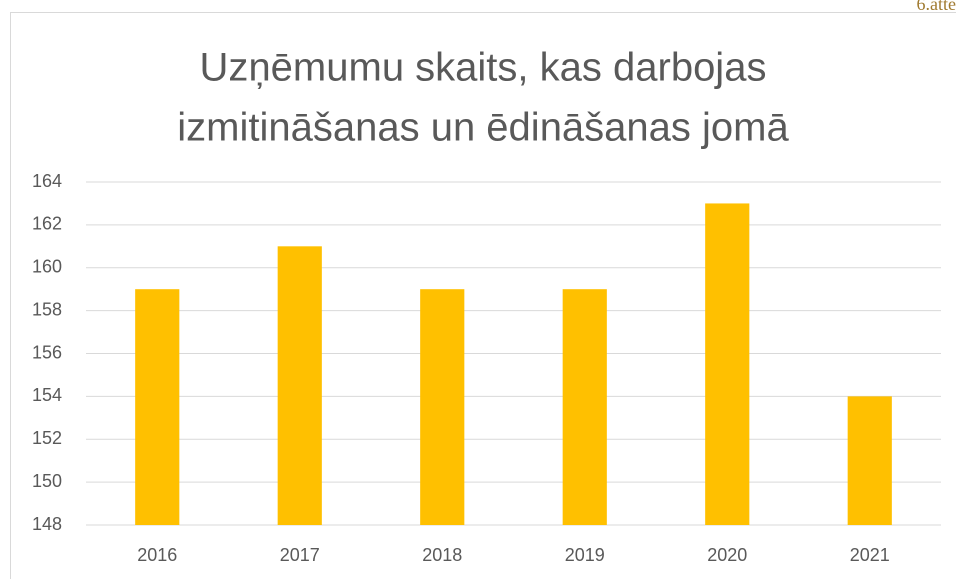 The width and height of the screenshot is (956, 579). I want to click on x-tick-label: 2016, so click(157, 555).